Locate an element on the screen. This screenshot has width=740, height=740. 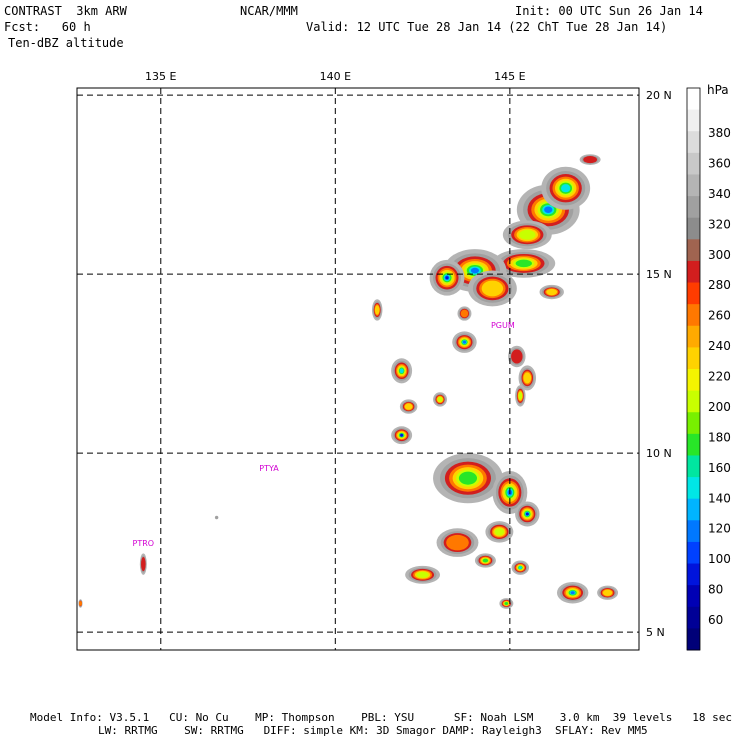
colorbar-label: 300 is located at coordinates (719, 255).